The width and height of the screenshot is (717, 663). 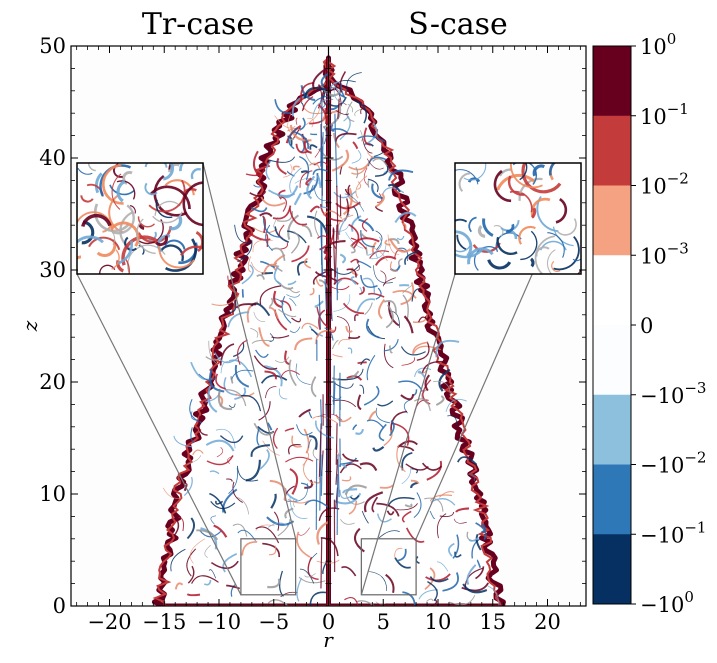 What do you see at coordinates (249, 350) in the screenshot?
I see `zoom-connector` at bounding box center [249, 350].